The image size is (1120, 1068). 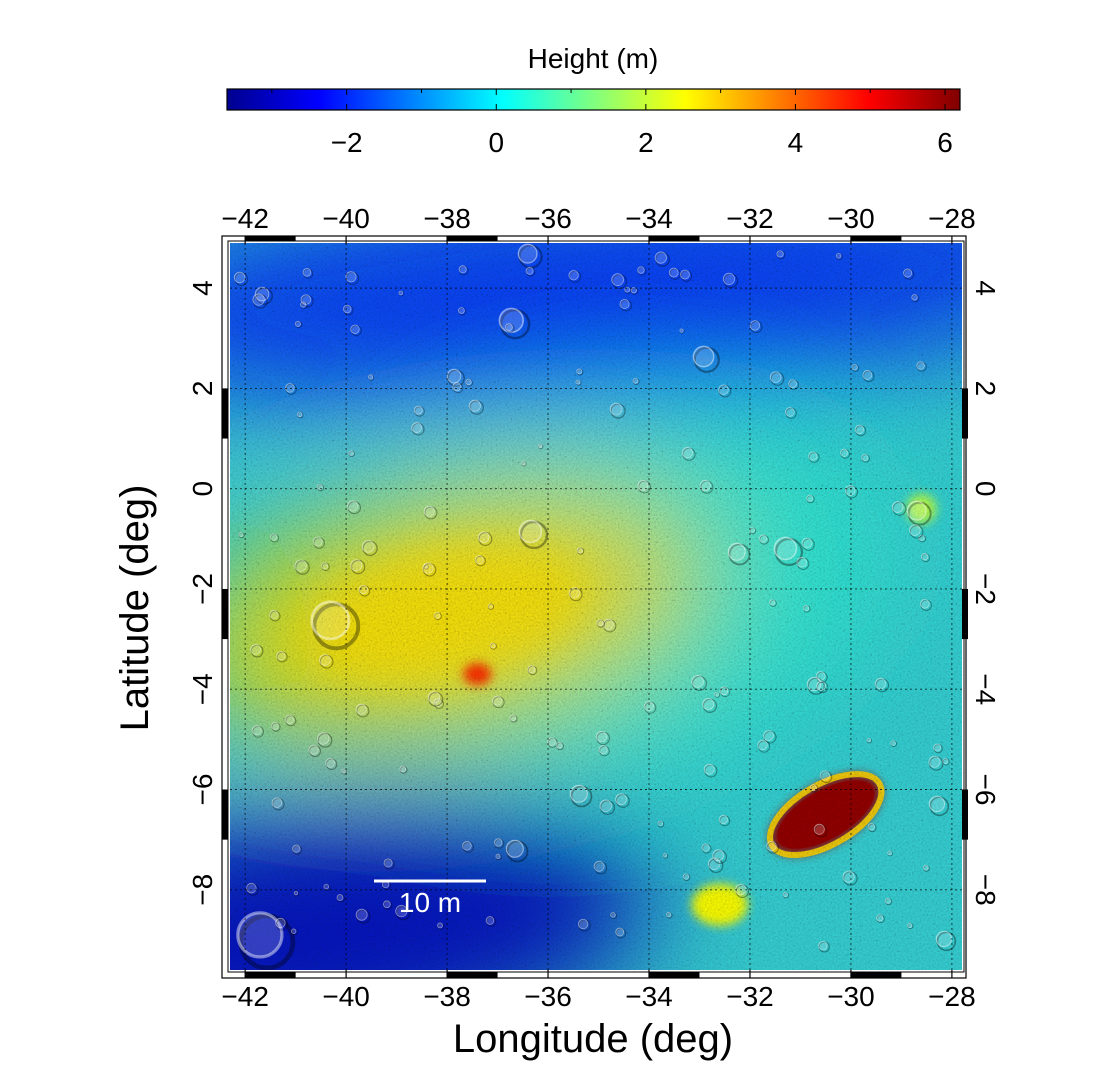 What do you see at coordinates (347, 142) in the screenshot?
I see `colorbar-tick-label: −2` at bounding box center [347, 142].